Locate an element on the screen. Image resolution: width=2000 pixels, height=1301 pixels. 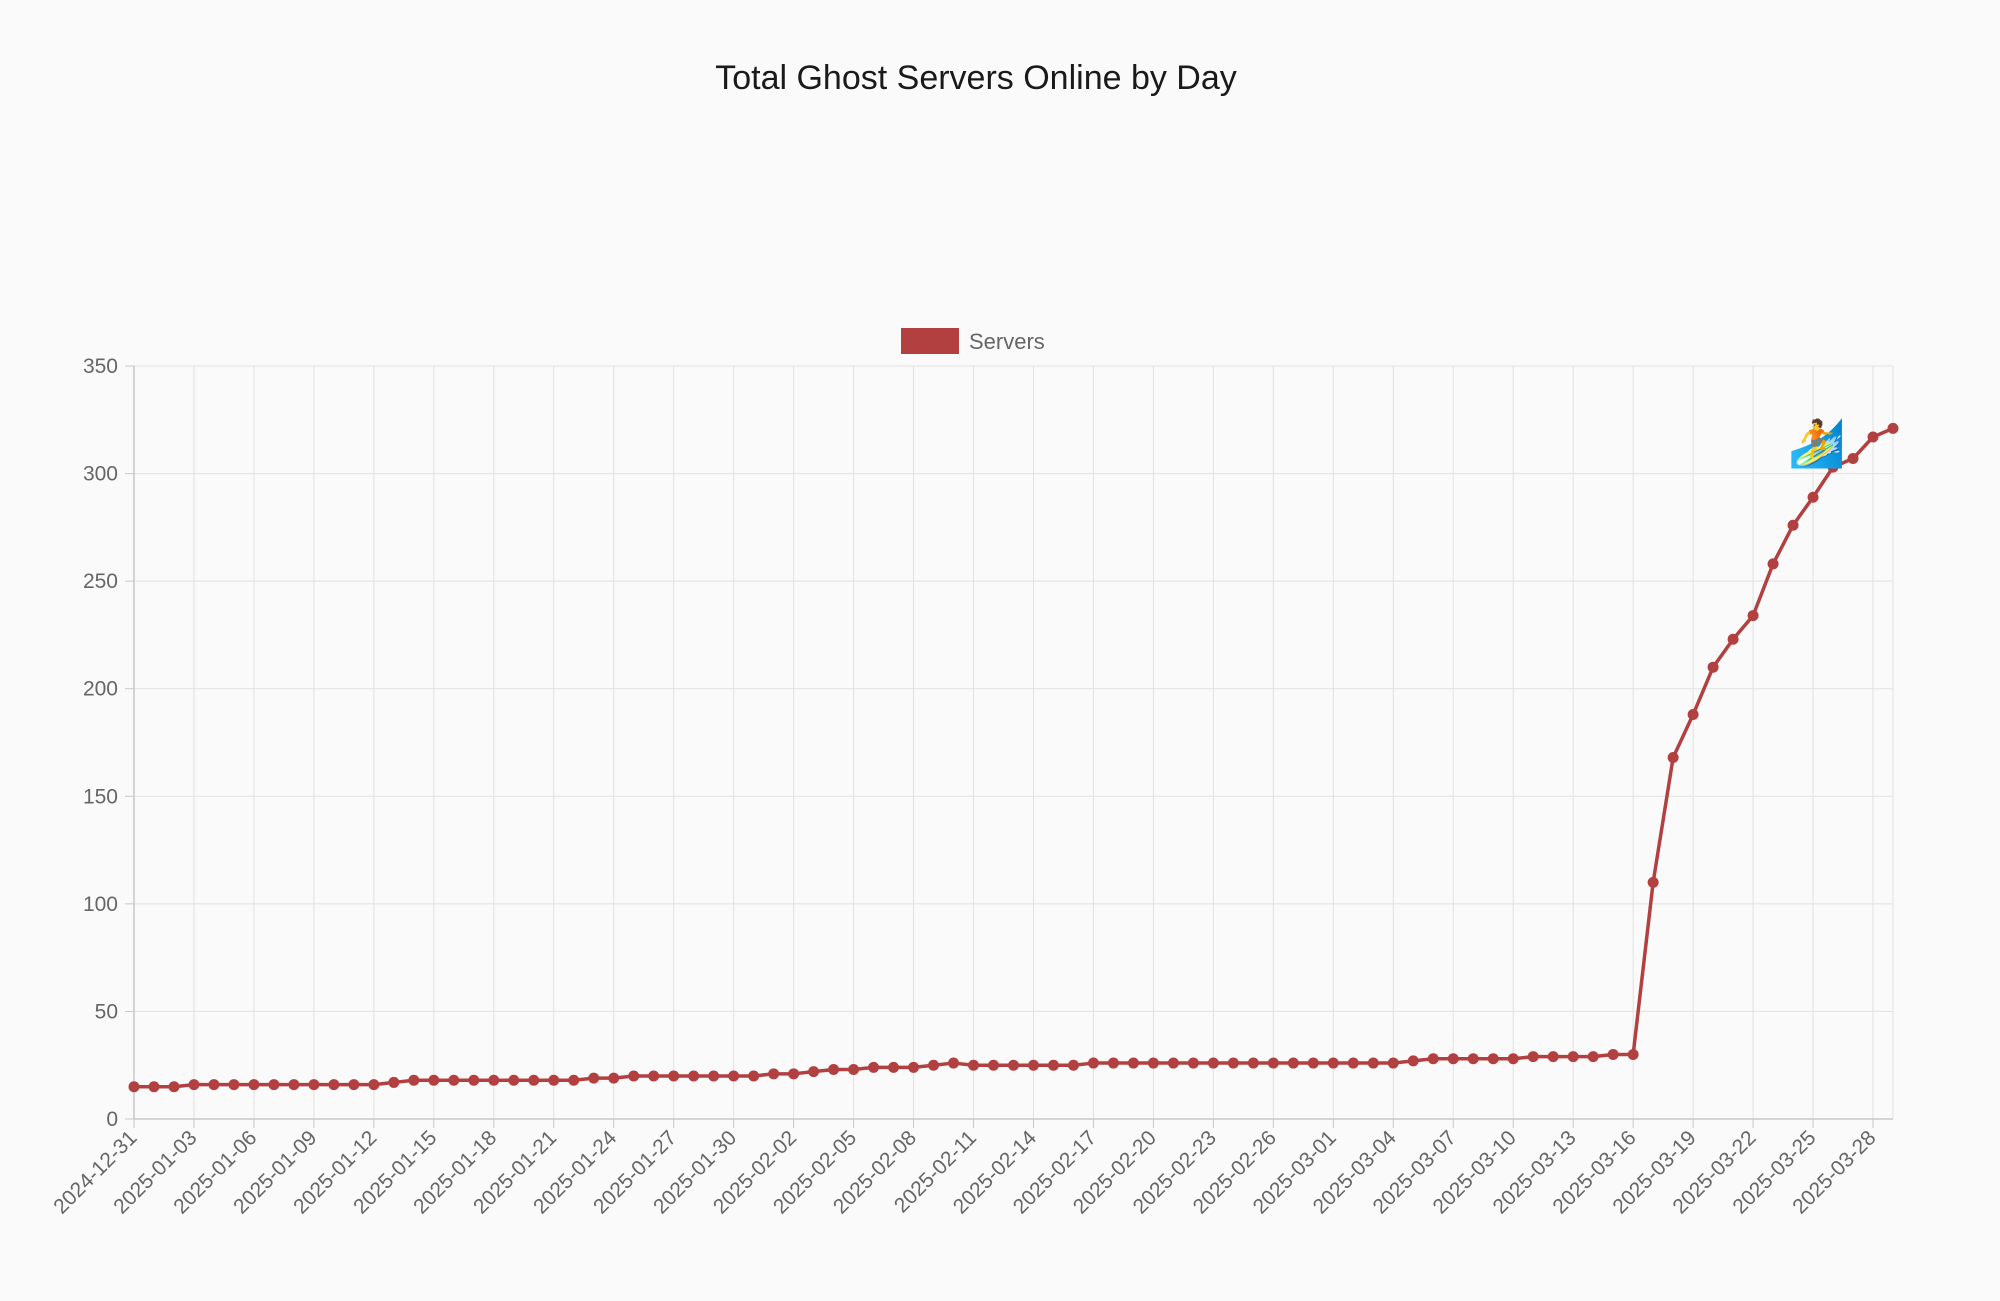
legend-label: Servers is located at coordinates (1007, 341).